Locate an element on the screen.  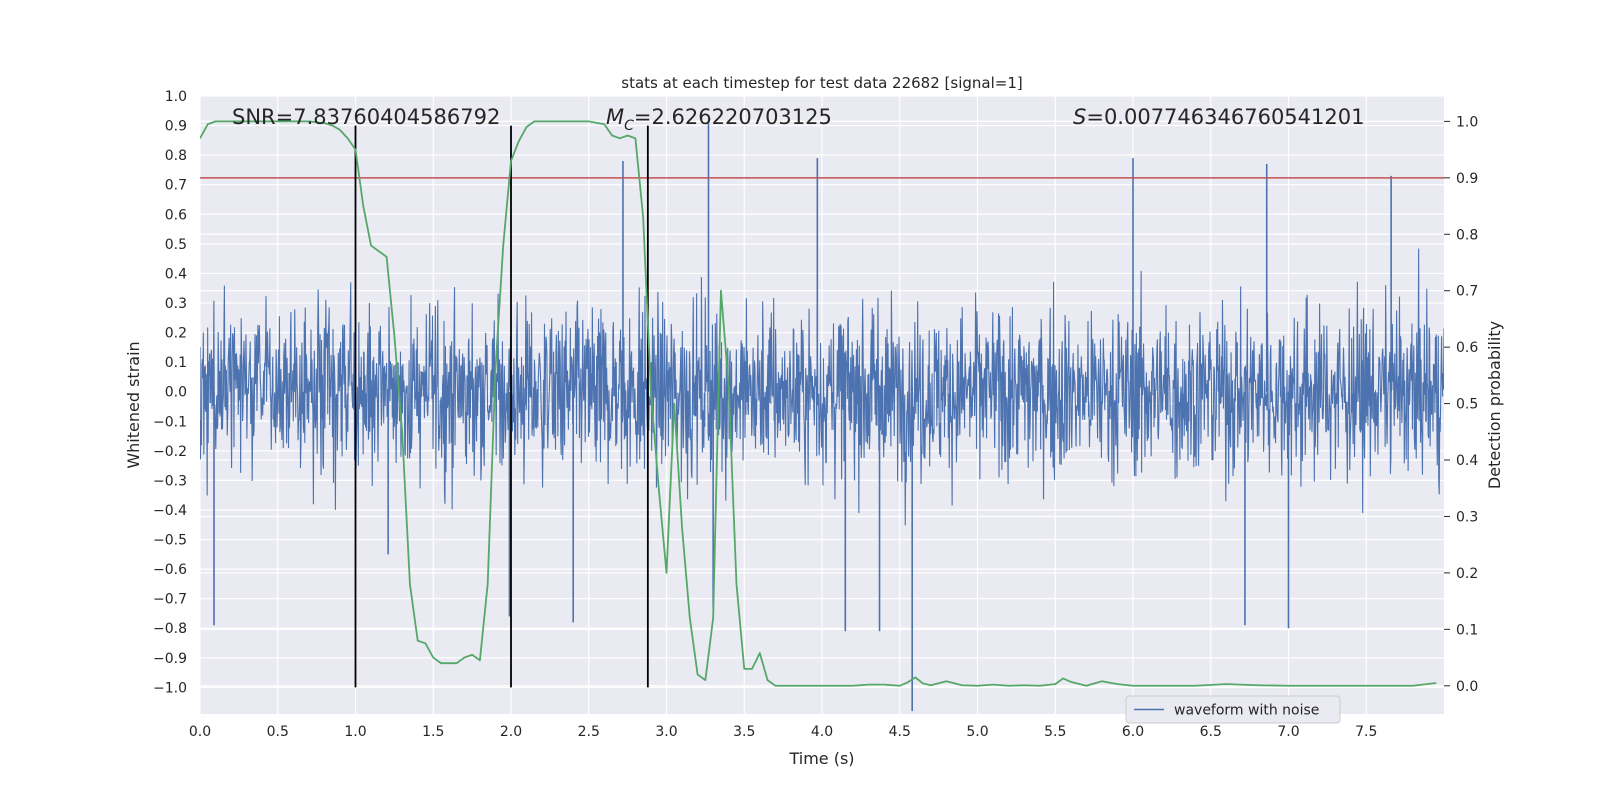
y-left-tick-label: −0.6 is located at coordinates (170, 570).